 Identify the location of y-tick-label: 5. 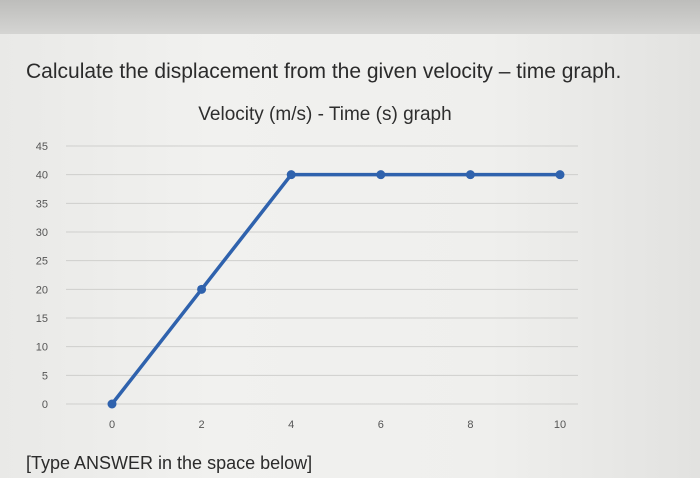
(45, 376).